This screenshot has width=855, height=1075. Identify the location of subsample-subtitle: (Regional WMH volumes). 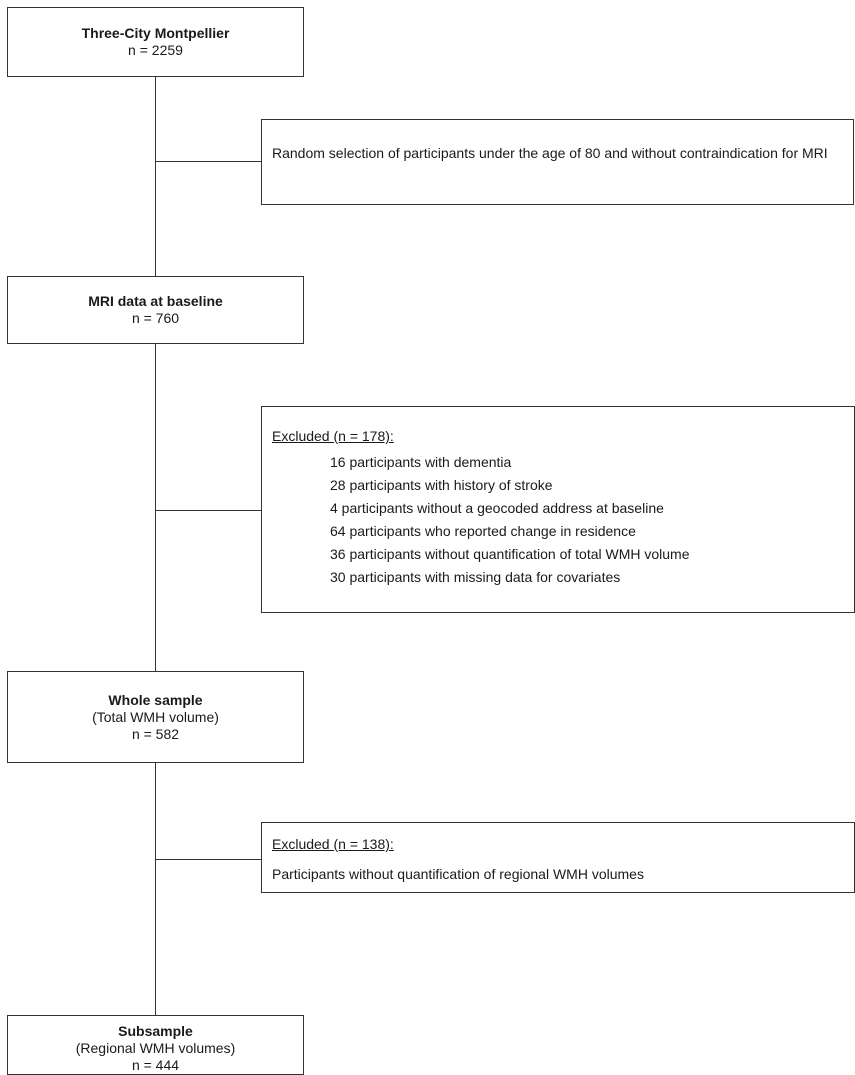
(155, 1048).